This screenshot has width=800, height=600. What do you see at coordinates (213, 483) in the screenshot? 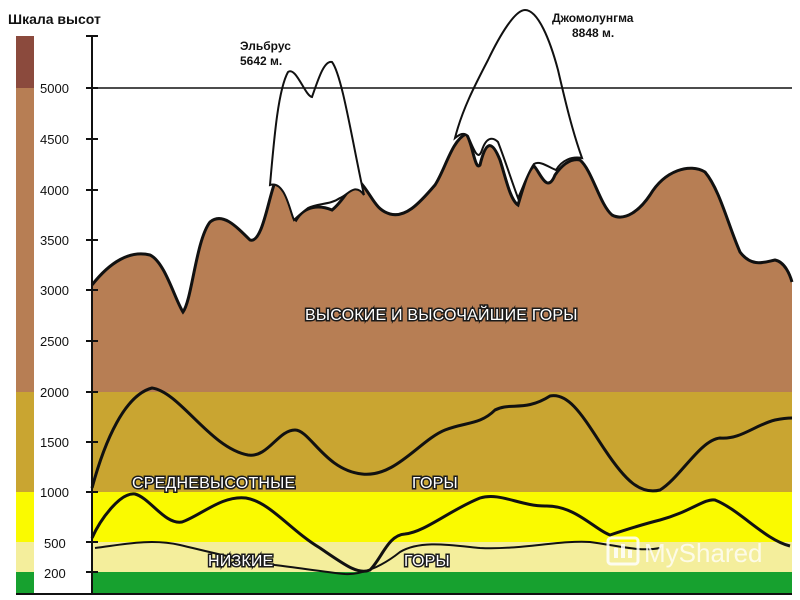
I see `zone-label-mid-left: СРЕДНЕВЫСОТНЫЕ` at bounding box center [213, 483].